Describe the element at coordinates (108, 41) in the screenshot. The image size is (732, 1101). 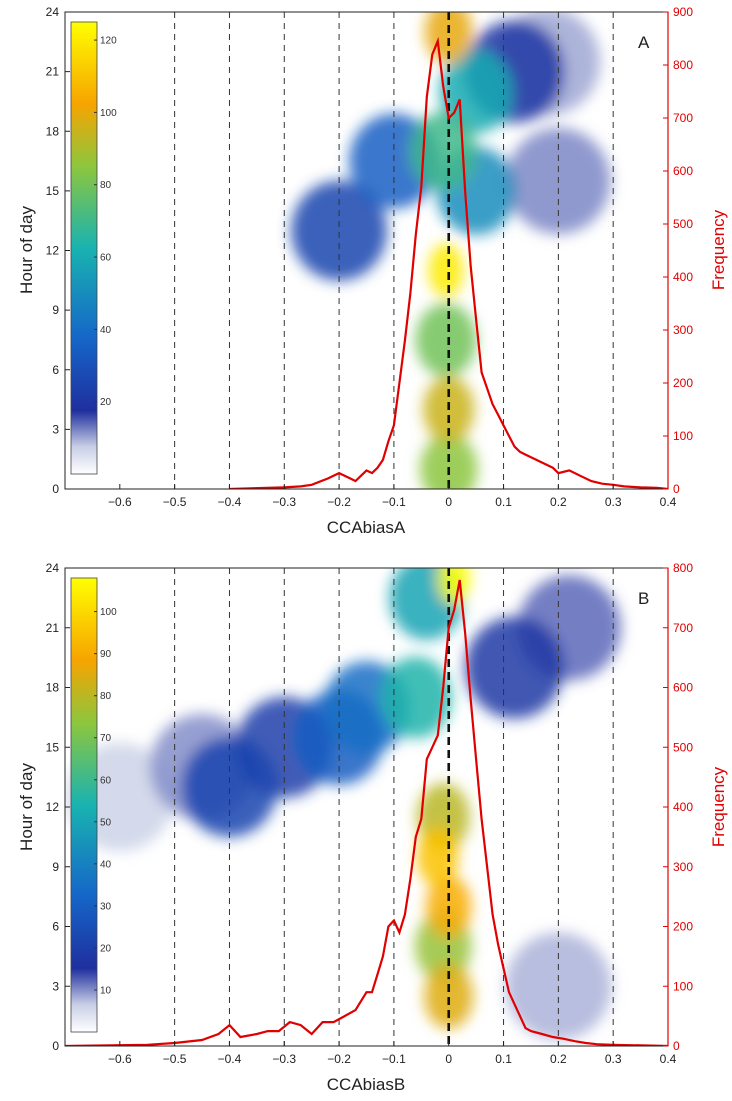
I see `colorbar-tick-label: 120` at that location.